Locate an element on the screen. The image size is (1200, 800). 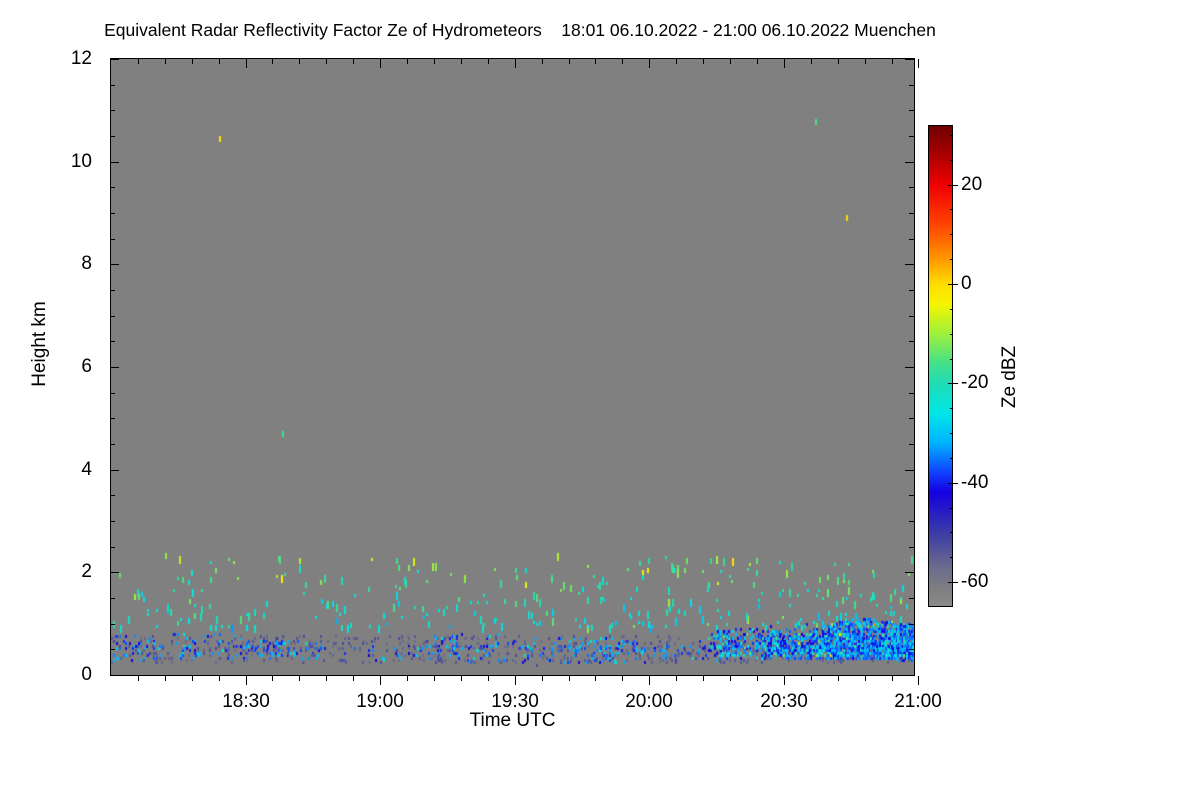
y-axis-title: Height km is located at coordinates (39, 344).